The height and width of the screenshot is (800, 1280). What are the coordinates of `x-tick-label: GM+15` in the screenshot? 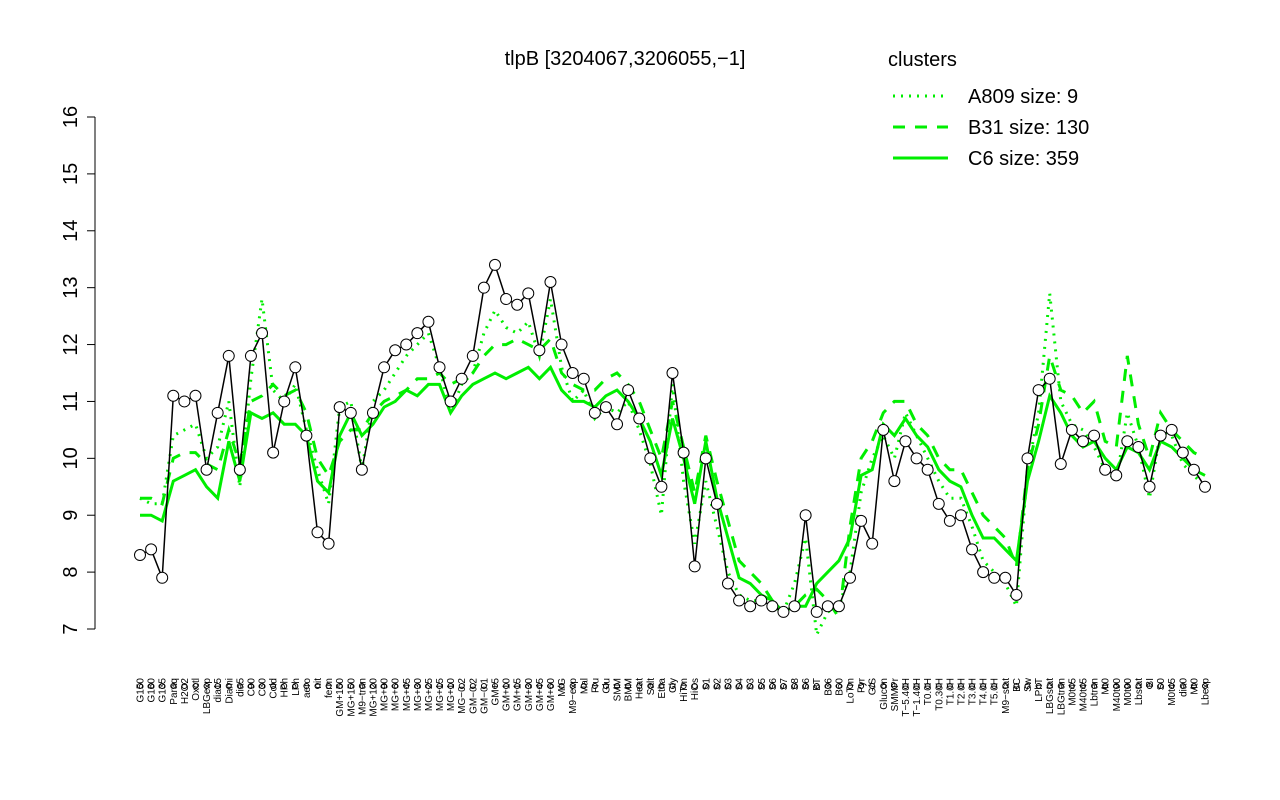 It's located at (518, 695).